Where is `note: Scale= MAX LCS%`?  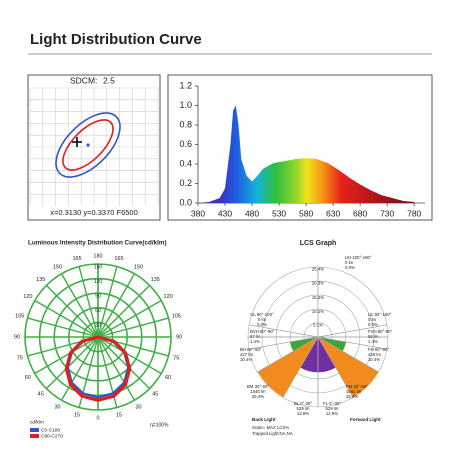
note: Scale= MAX LCS% is located at coordinates (270, 427).